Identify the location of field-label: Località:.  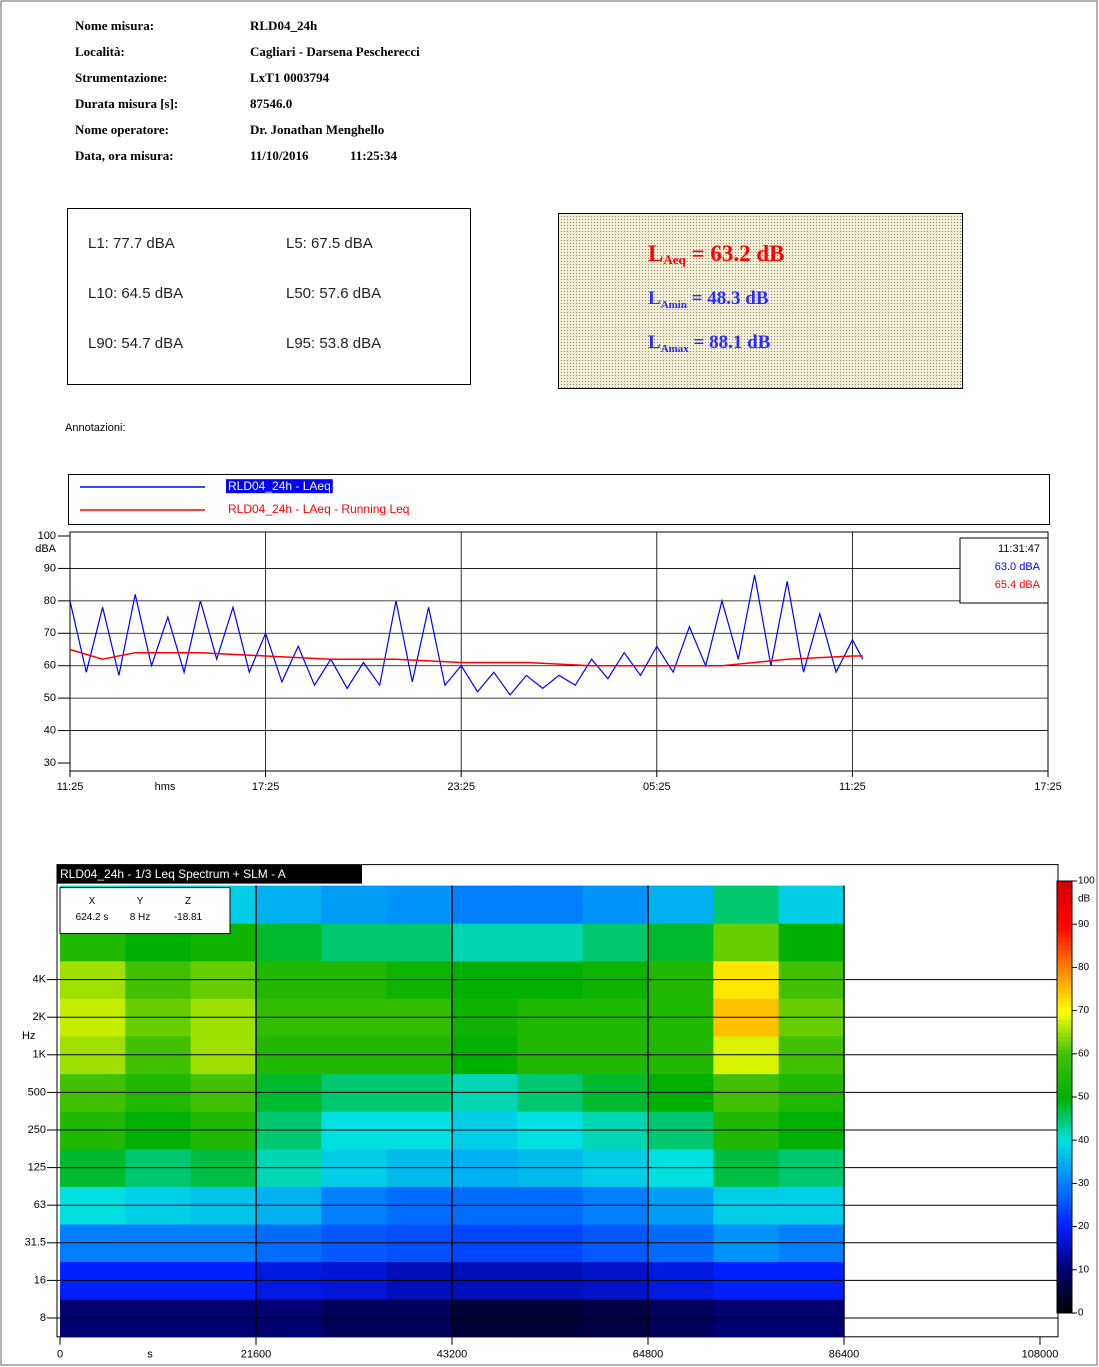
(100, 51).